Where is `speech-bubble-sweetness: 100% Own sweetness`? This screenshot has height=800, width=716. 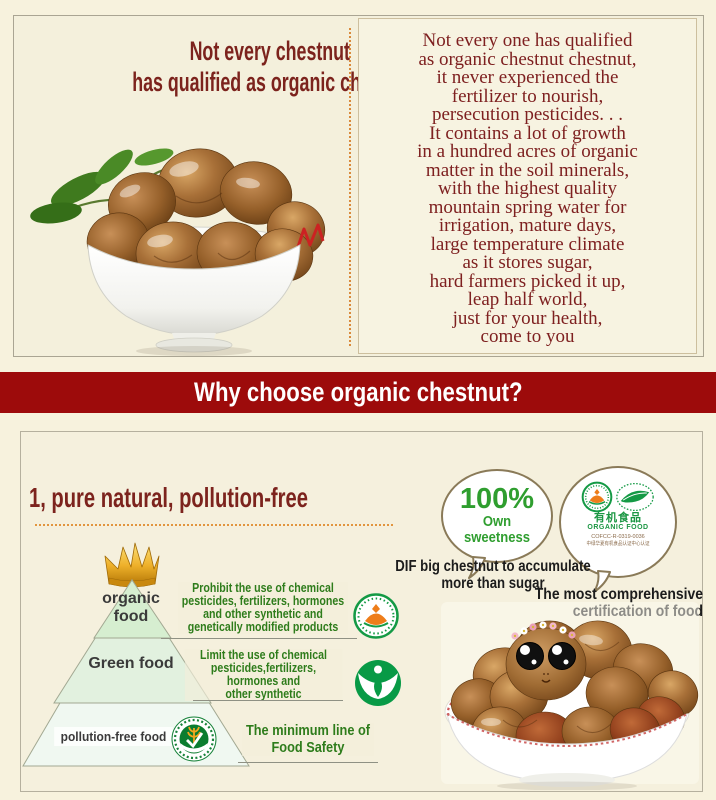
speech-bubble-sweetness: 100% Own sweetness is located at coordinates (497, 516).